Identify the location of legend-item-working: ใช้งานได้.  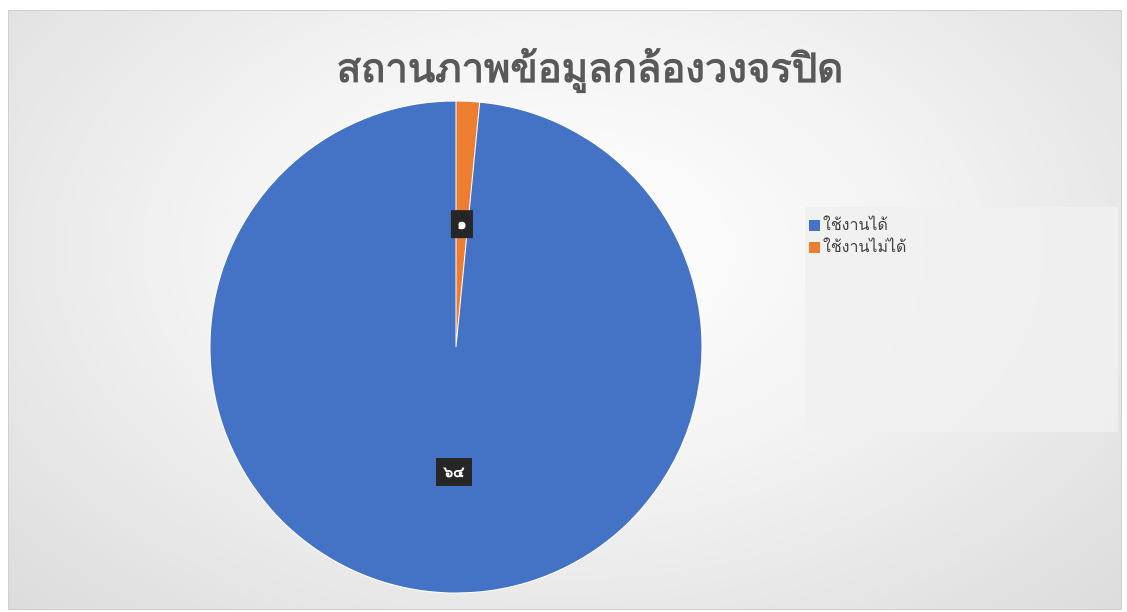
(848, 225).